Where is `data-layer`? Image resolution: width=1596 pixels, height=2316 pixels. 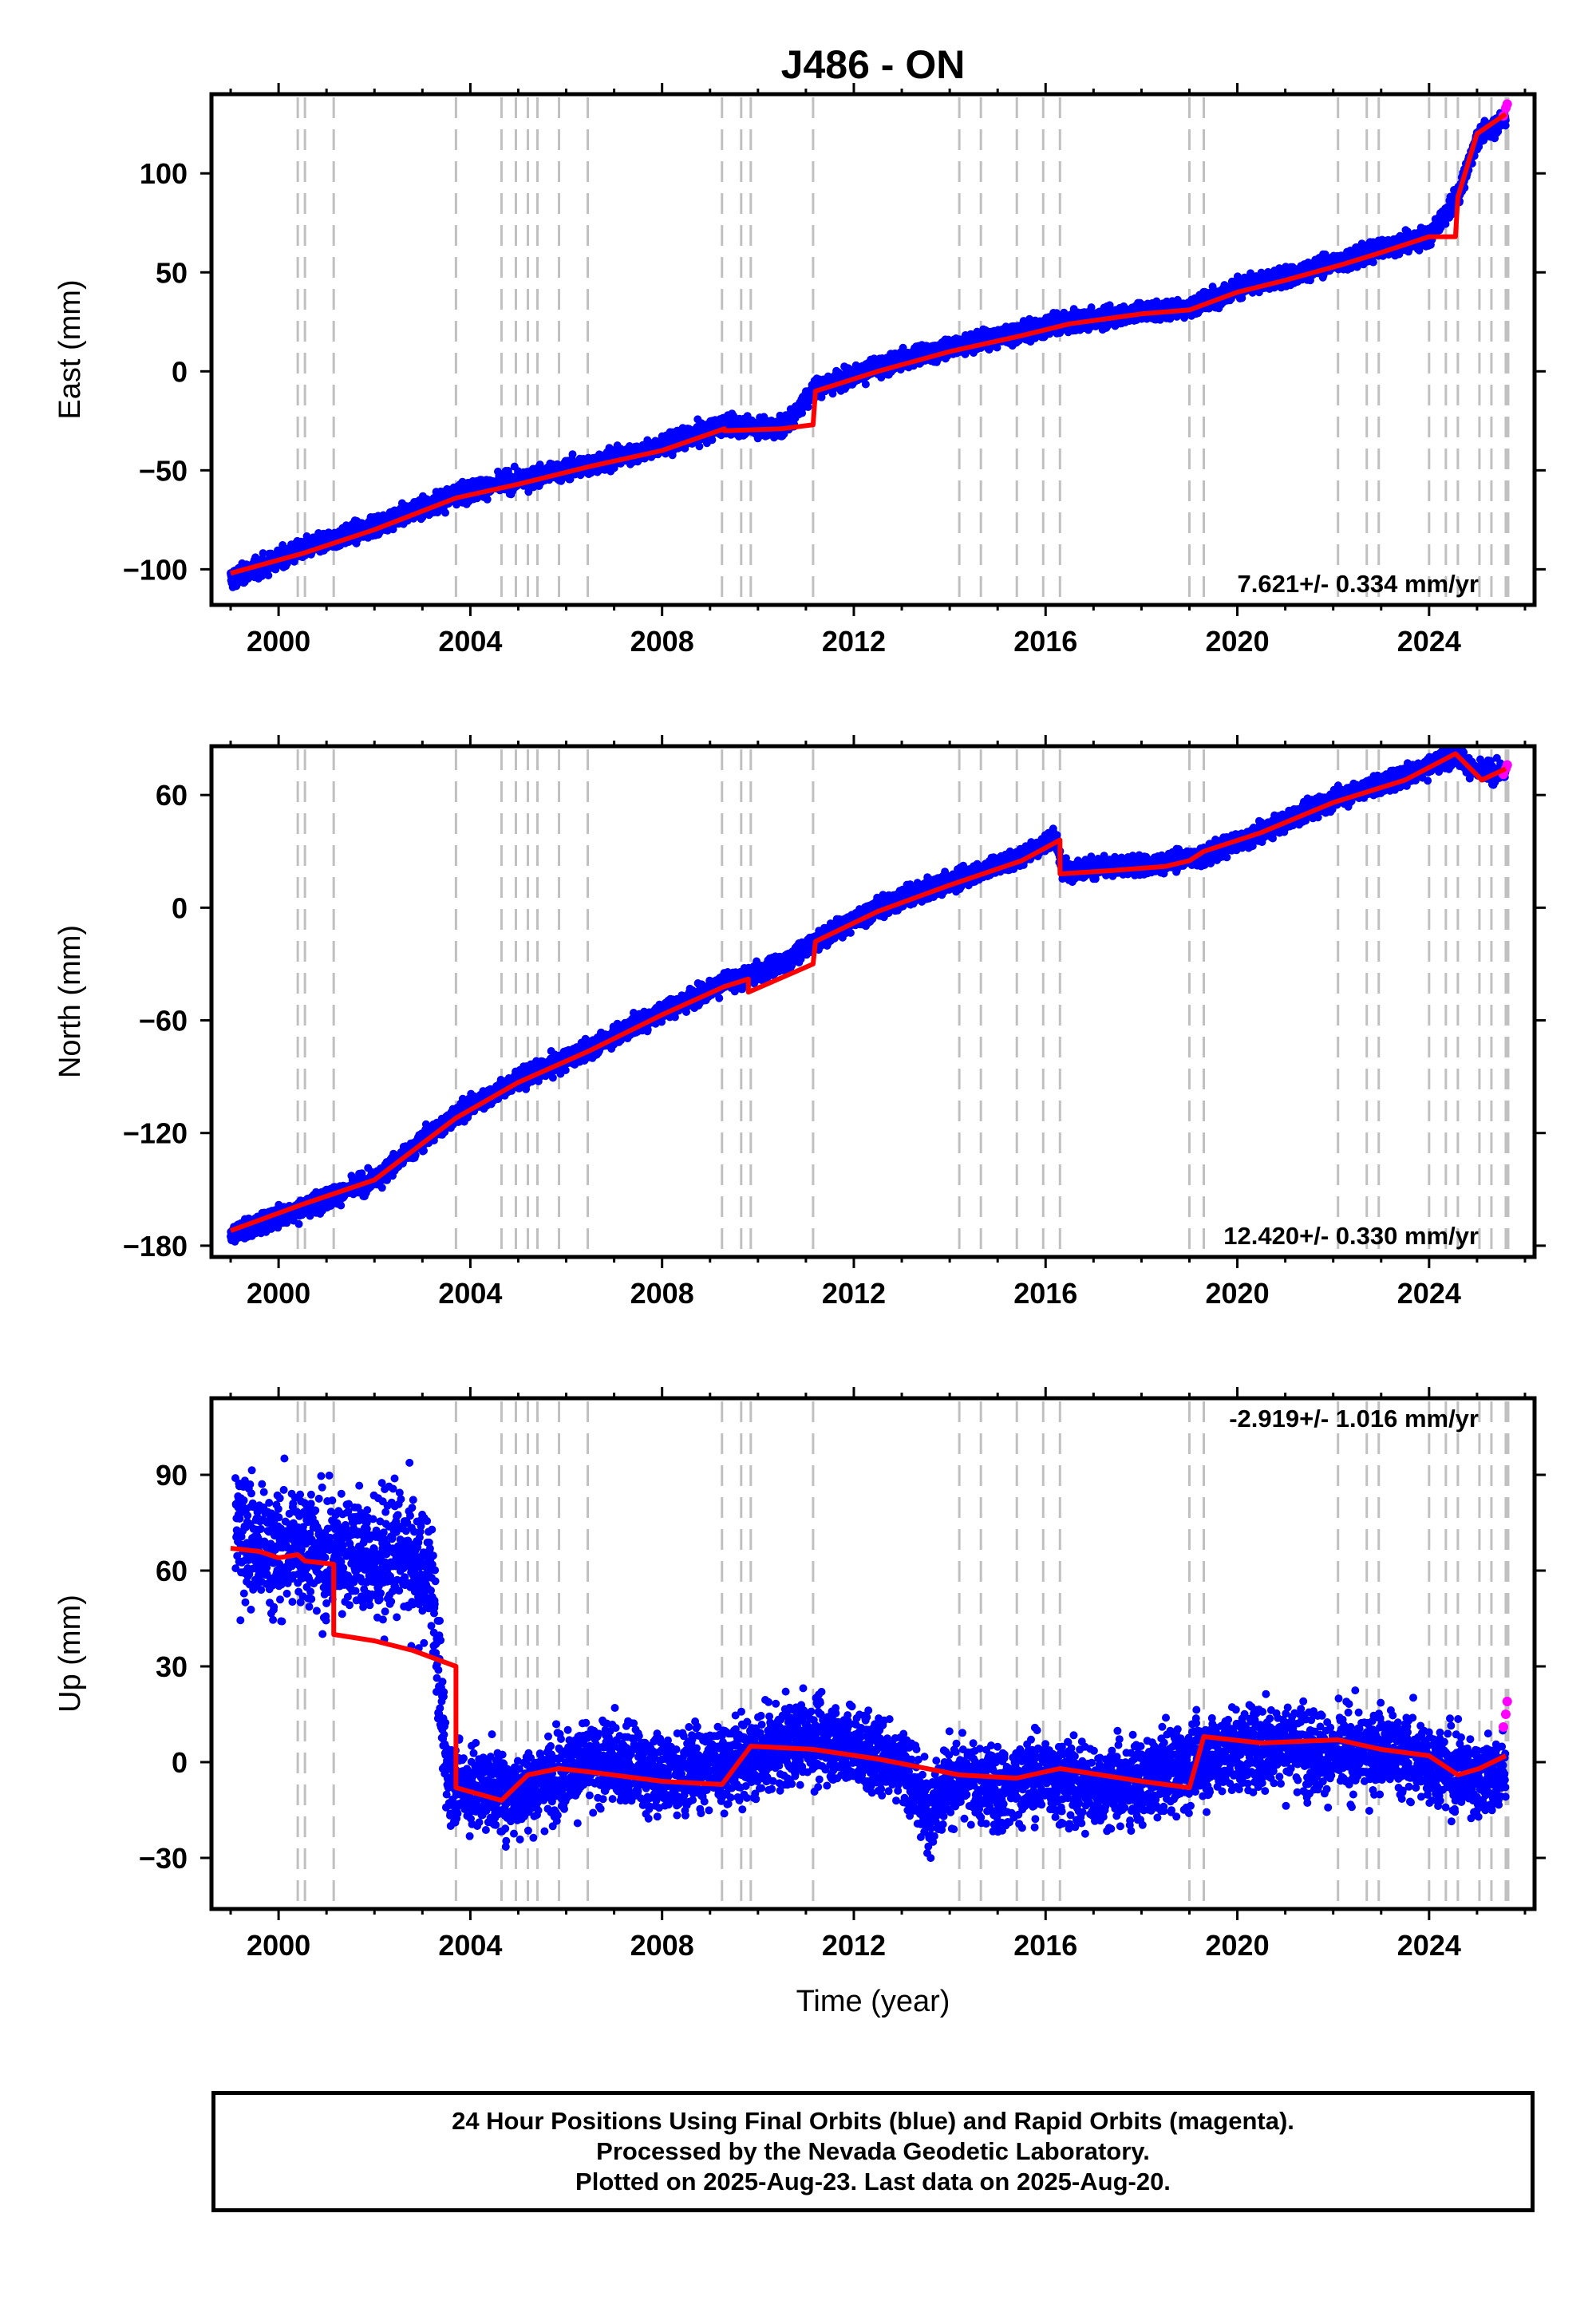
data-layer is located at coordinates (871, 1658).